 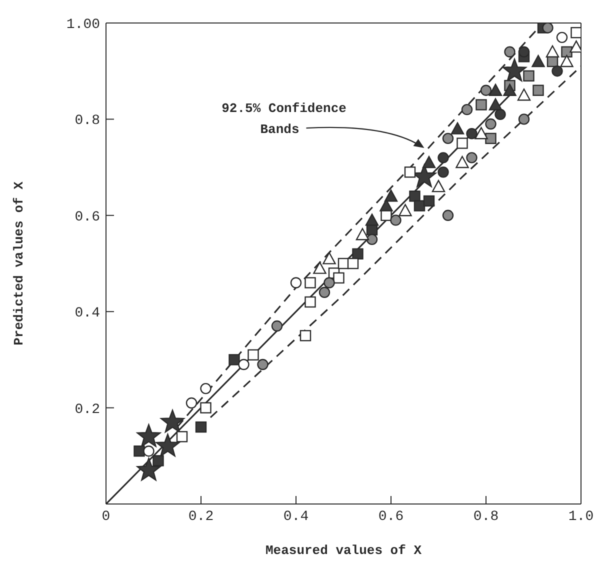 I want to click on x-tick-label: 0, so click(x=106, y=516).